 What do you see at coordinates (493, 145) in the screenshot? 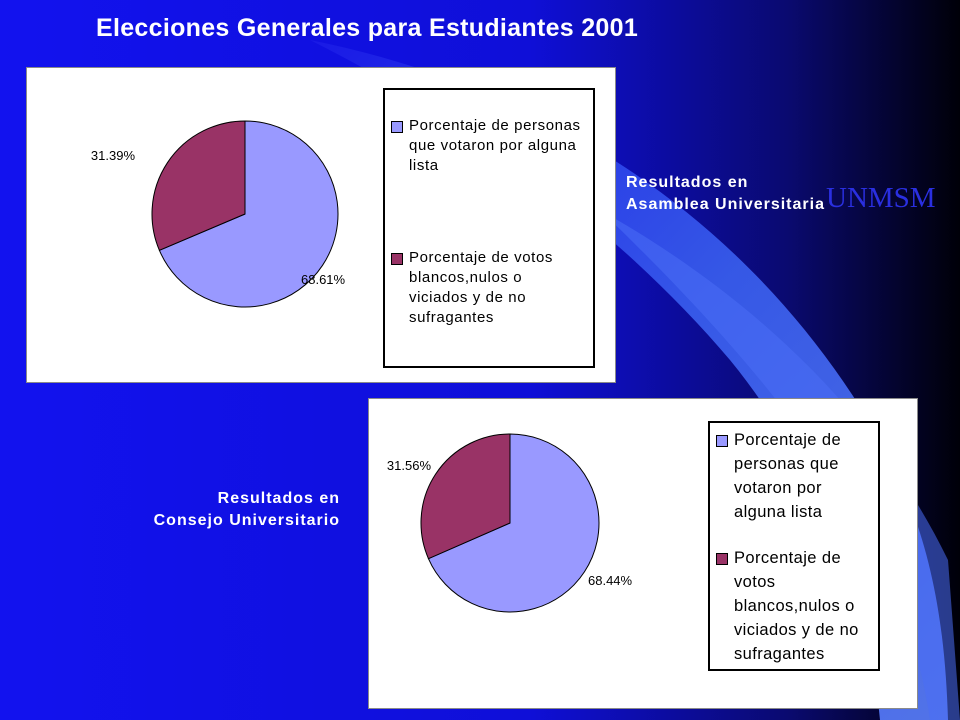
I see `legend-text-line: que votaron por alguna` at bounding box center [493, 145].